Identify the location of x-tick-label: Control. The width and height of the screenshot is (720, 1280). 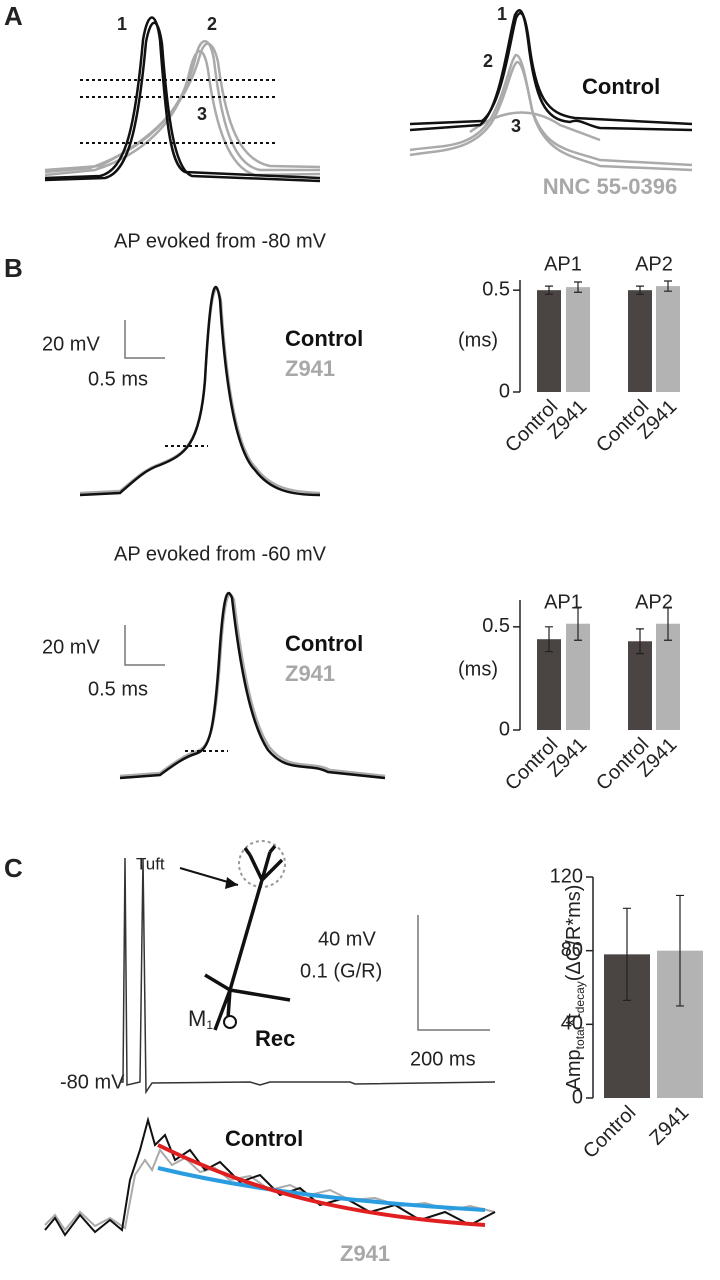
(609, 1132).